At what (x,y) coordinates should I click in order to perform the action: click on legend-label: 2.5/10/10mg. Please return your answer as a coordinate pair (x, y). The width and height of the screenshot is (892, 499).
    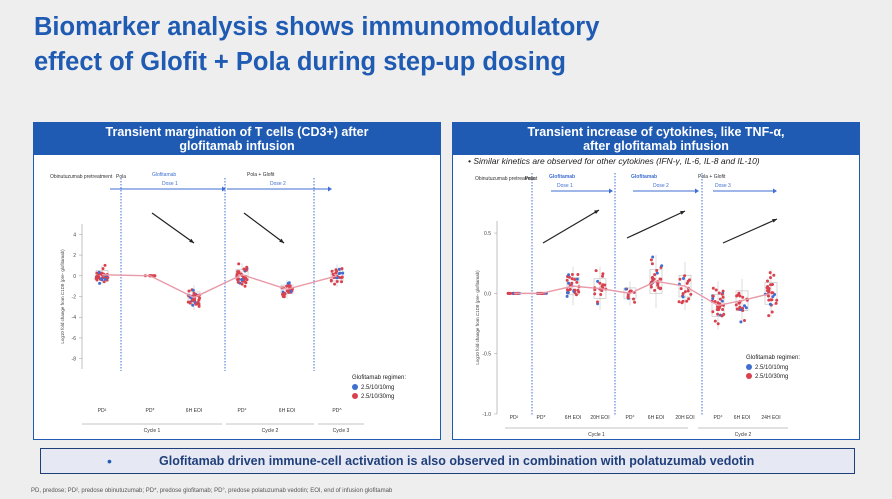
    Looking at the image, I should click on (771, 368).